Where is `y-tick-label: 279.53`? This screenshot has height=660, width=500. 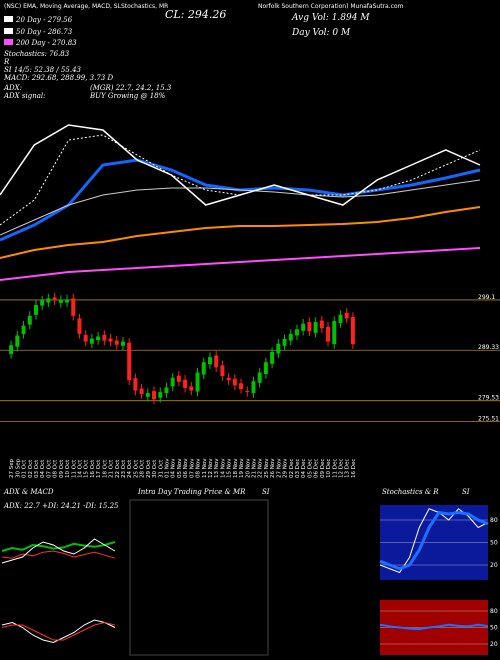 y-tick-label: 279.53 is located at coordinates (488, 398).